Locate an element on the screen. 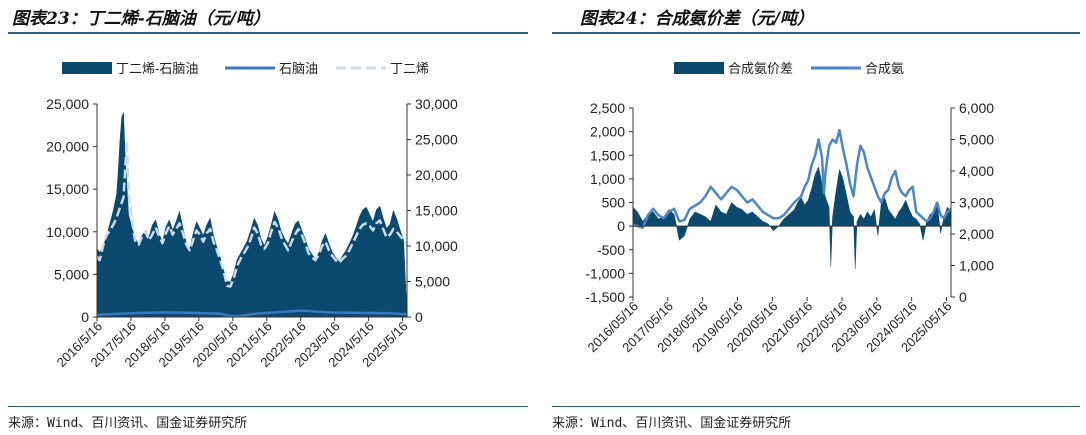 This screenshot has width=1086, height=435. legend-label-1: 石脑油 is located at coordinates (298, 68).